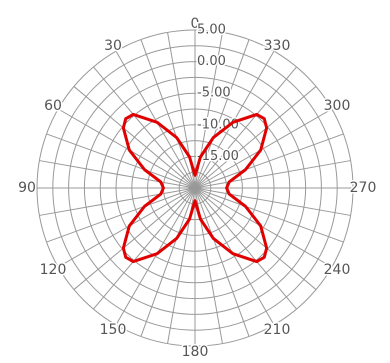 The height and width of the screenshot is (363, 390). Describe the element at coordinates (27, 188) in the screenshot. I see `angle-label-90: 90` at that location.